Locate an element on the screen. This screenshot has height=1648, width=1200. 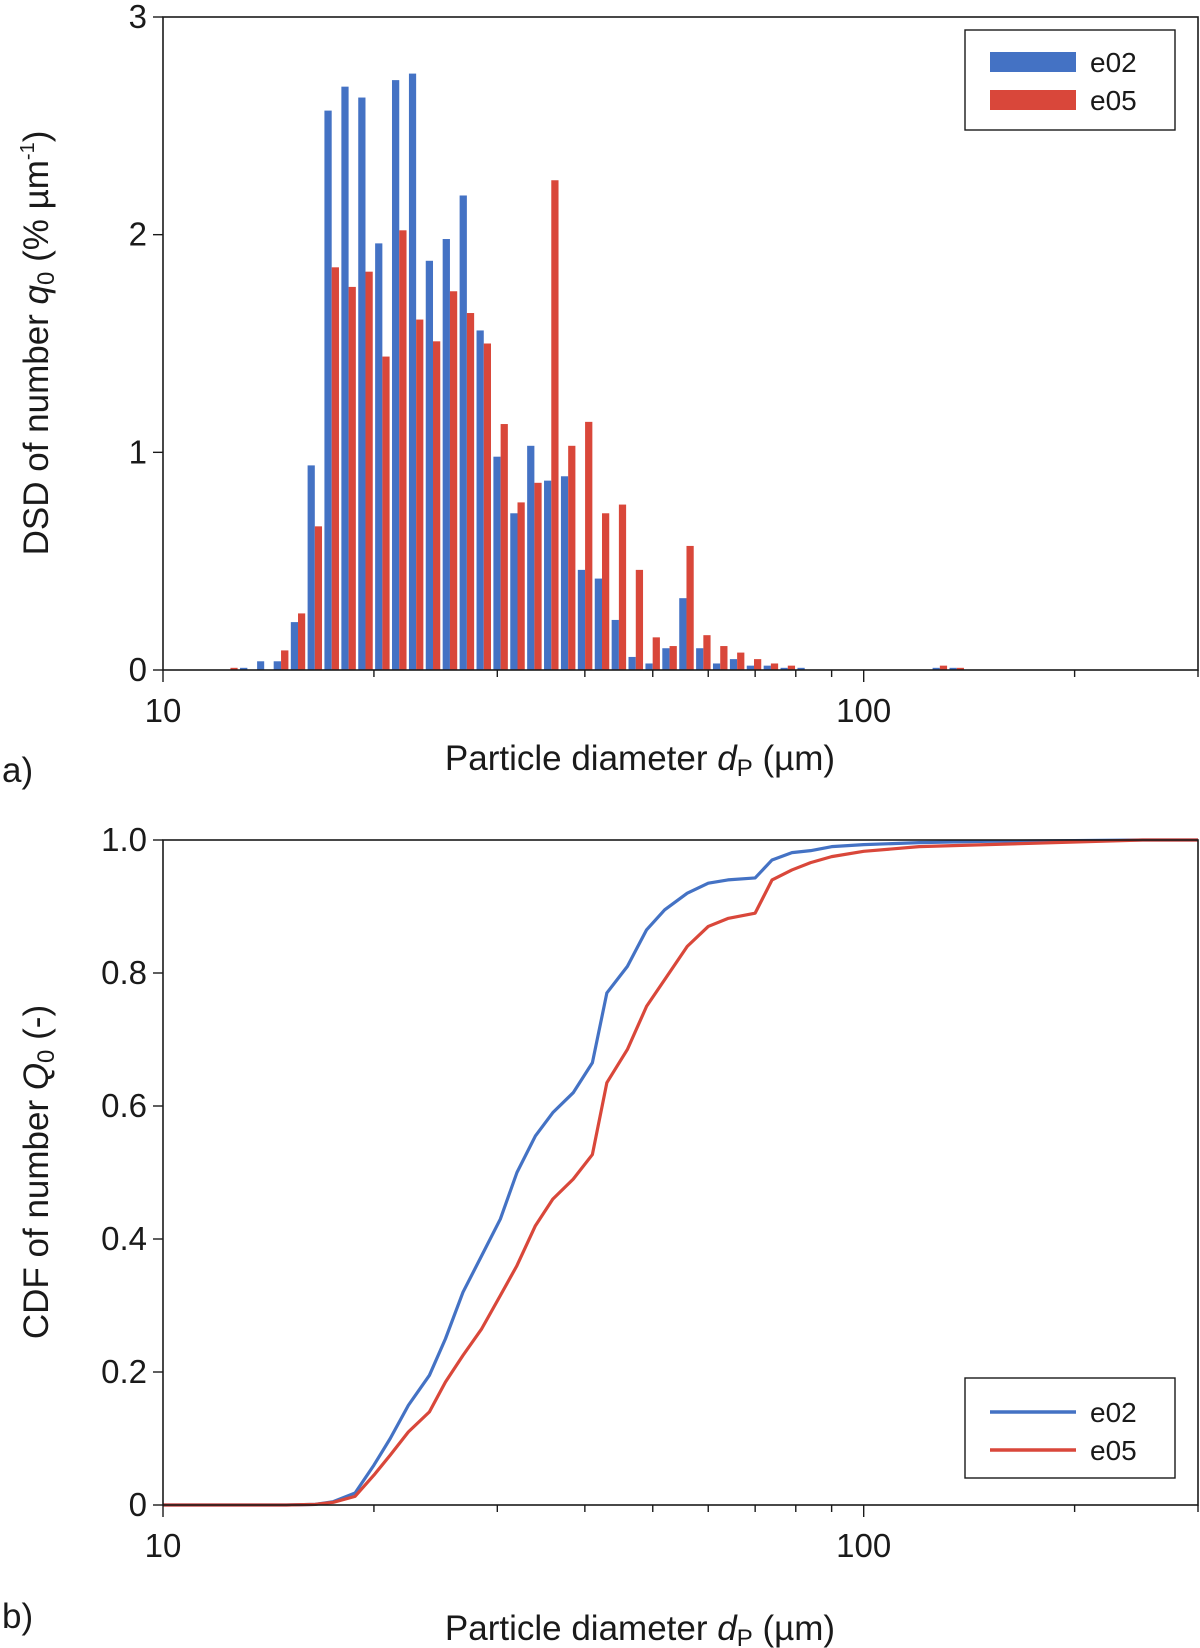
y-axis-title-b: CDF of number Q0 (-) is located at coordinates (38, 1172).